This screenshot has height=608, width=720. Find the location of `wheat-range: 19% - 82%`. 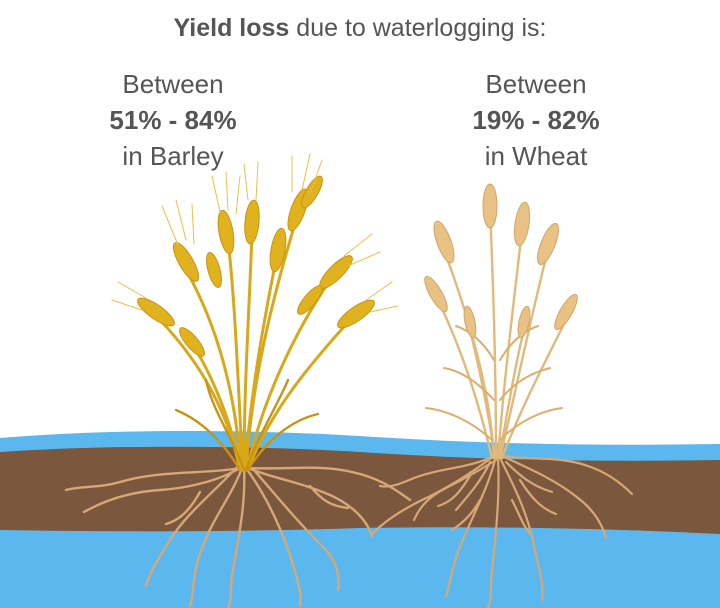

wheat-range: 19% - 82% is located at coordinates (536, 120).